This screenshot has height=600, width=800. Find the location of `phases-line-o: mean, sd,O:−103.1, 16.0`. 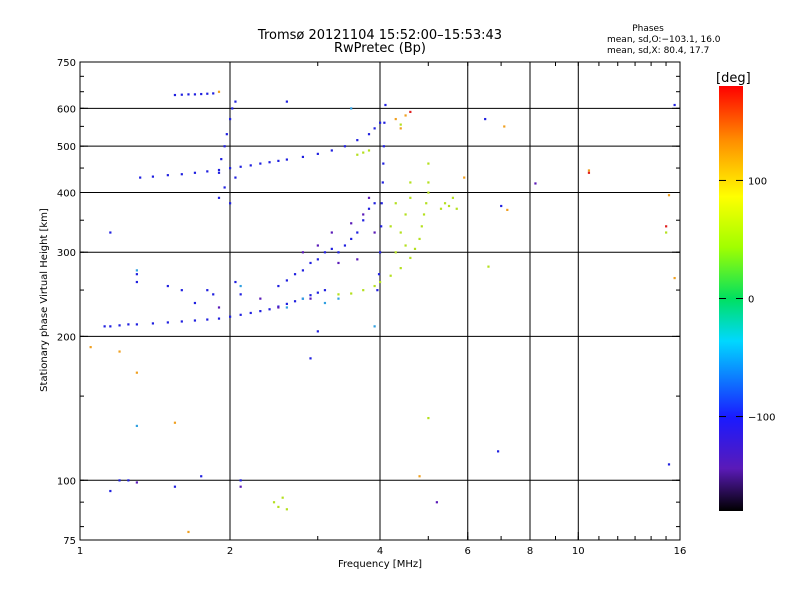

phases-line-o: mean, sd,O:−103.1, 16.0 is located at coordinates (664, 40).